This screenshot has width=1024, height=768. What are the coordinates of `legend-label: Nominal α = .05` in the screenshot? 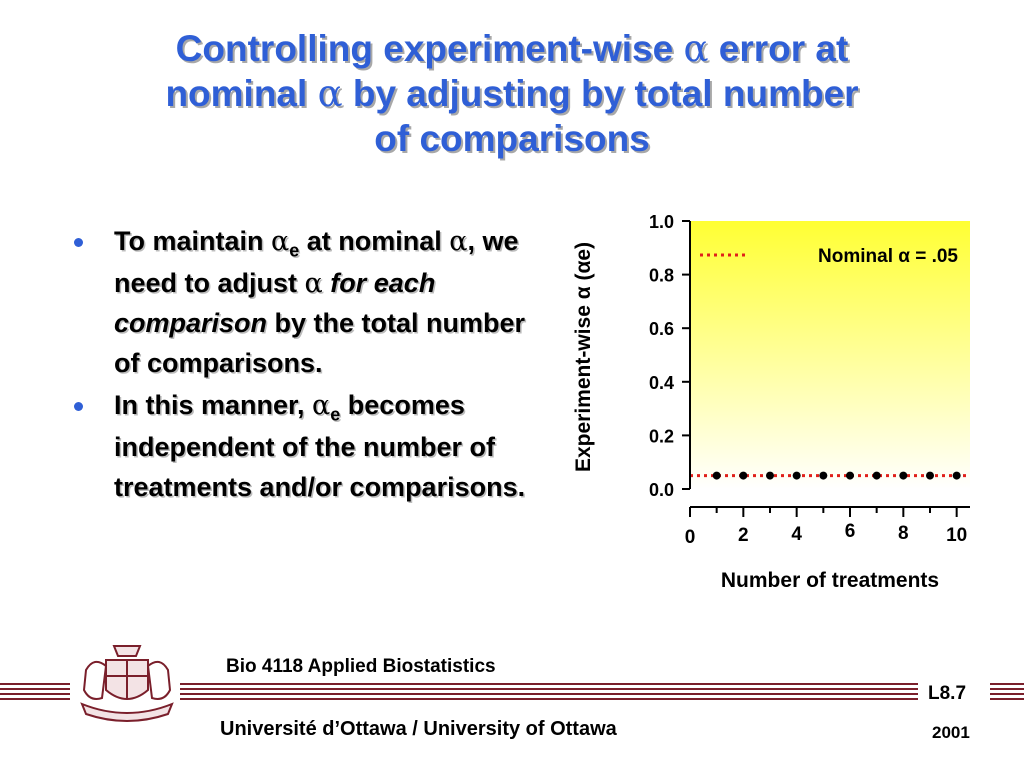 It's located at (888, 256).